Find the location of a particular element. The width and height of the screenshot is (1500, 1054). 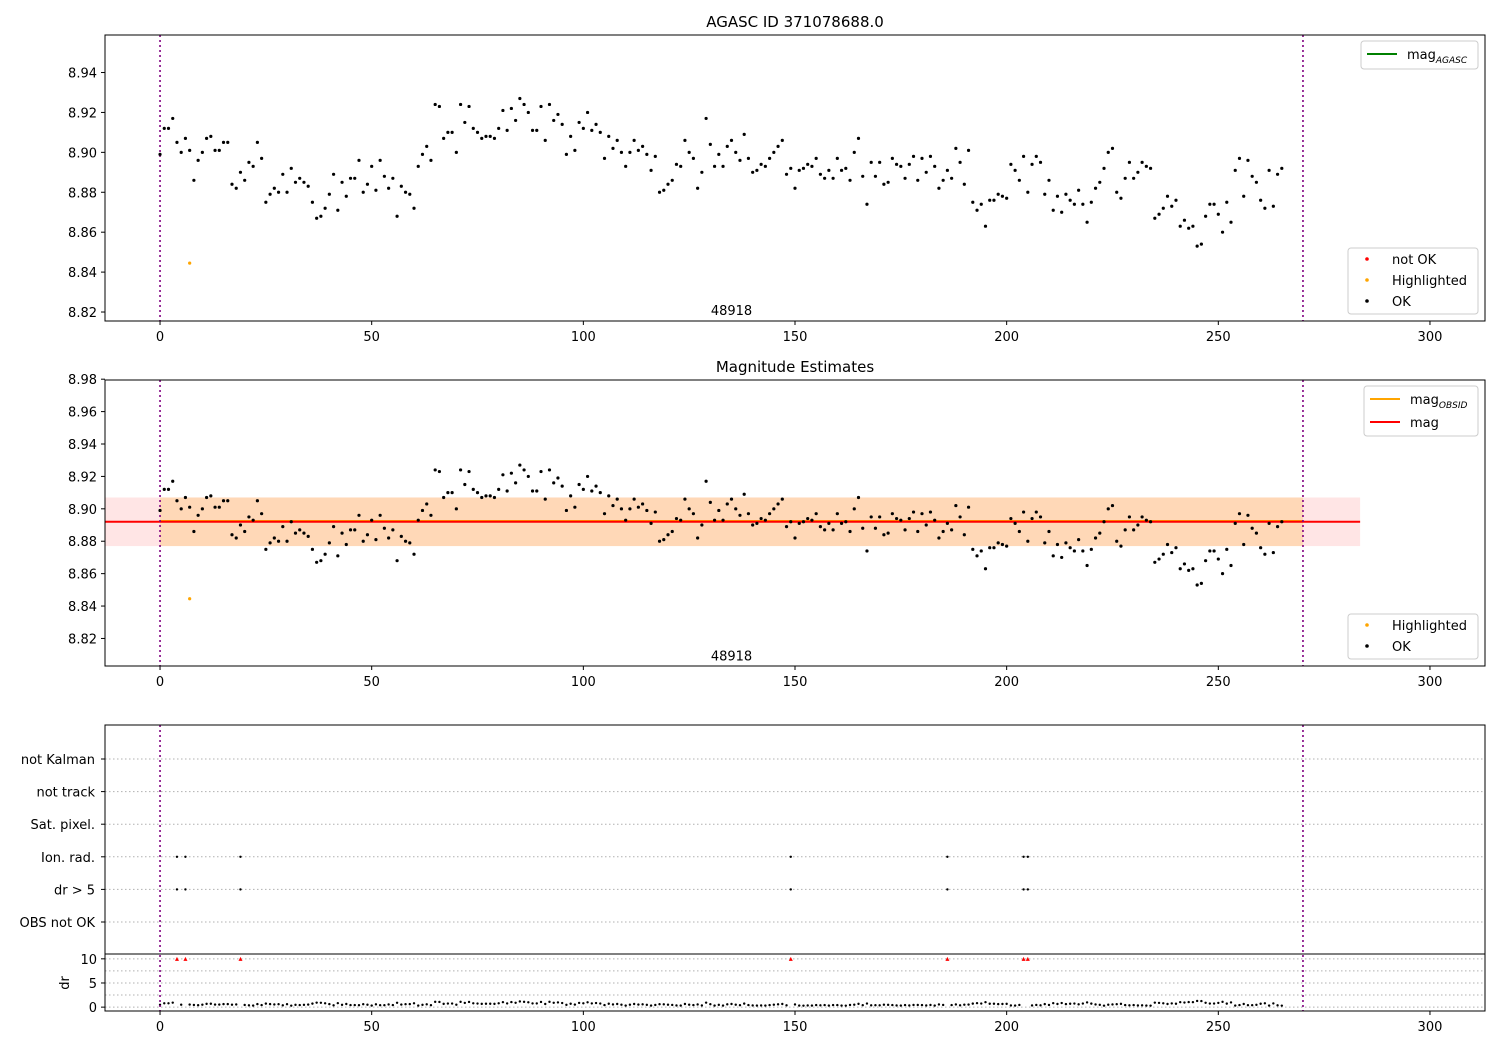

panel2-annotation: 48918 is located at coordinates (731, 656).